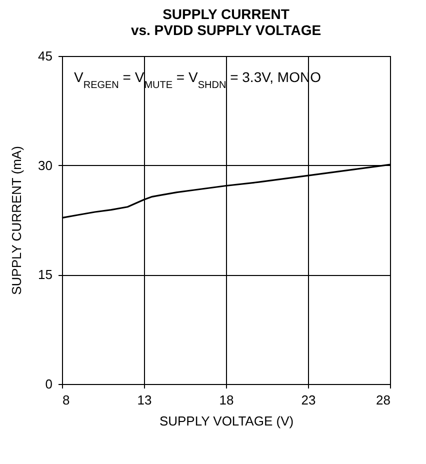 The width and height of the screenshot is (426, 464). What do you see at coordinates (144, 400) in the screenshot?
I see `x-tick-label: 13` at bounding box center [144, 400].